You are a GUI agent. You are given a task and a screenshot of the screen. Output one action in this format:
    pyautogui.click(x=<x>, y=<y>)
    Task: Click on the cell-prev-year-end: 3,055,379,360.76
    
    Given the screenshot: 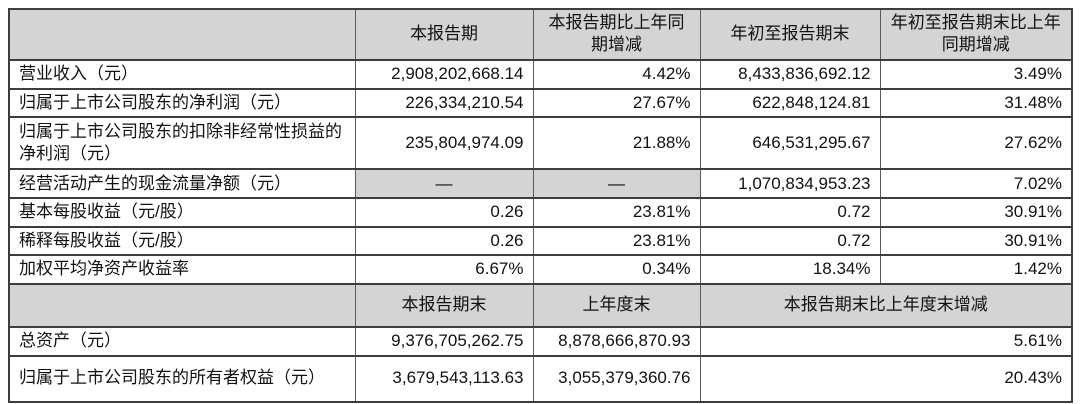 What is the action you would take?
    pyautogui.click(x=616, y=378)
    